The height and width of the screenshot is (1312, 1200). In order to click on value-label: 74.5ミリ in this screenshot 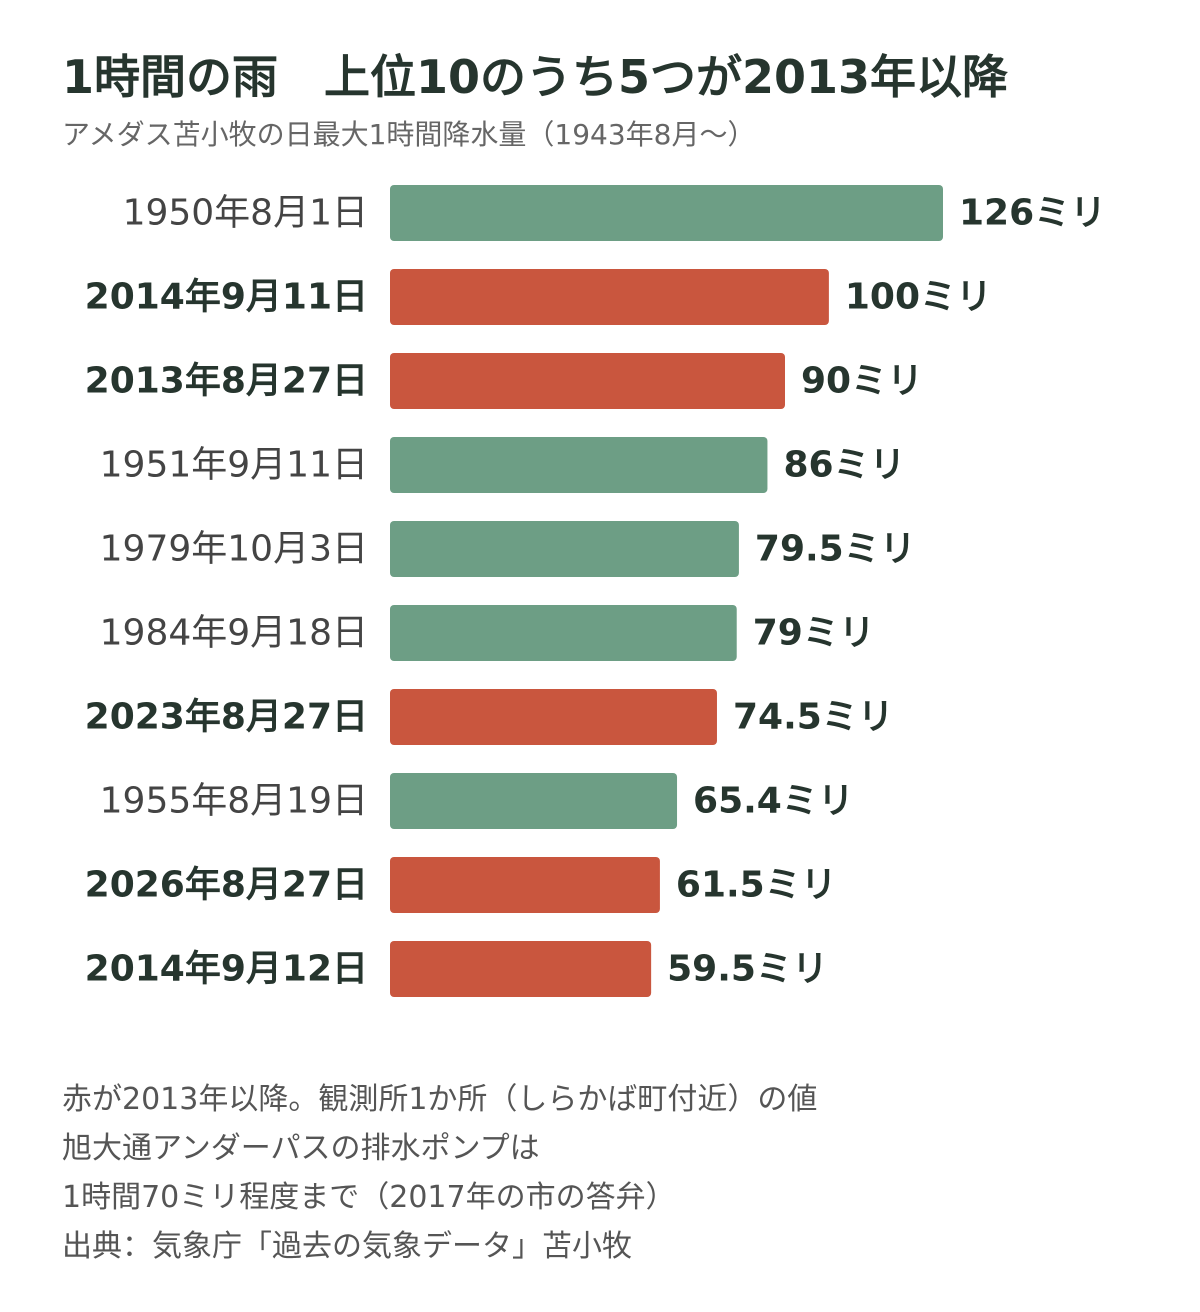, I will do `click(813, 717)`.